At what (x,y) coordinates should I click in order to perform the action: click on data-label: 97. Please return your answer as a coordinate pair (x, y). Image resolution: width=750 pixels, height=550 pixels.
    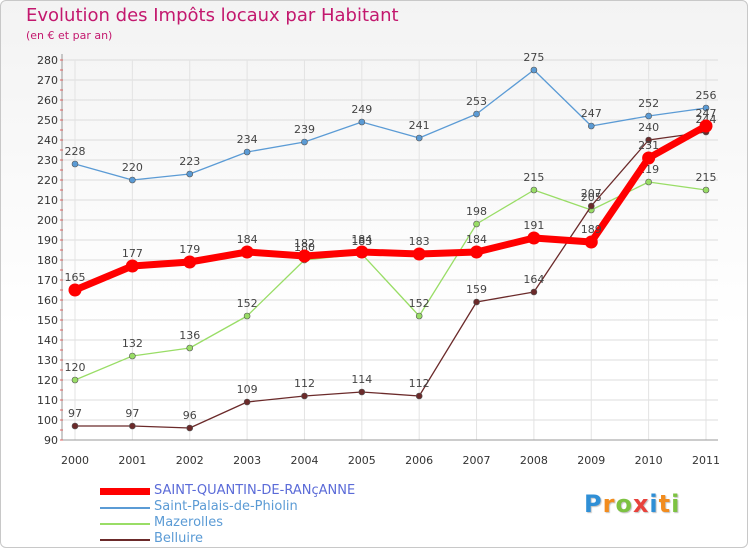
    Looking at the image, I should click on (75, 413).